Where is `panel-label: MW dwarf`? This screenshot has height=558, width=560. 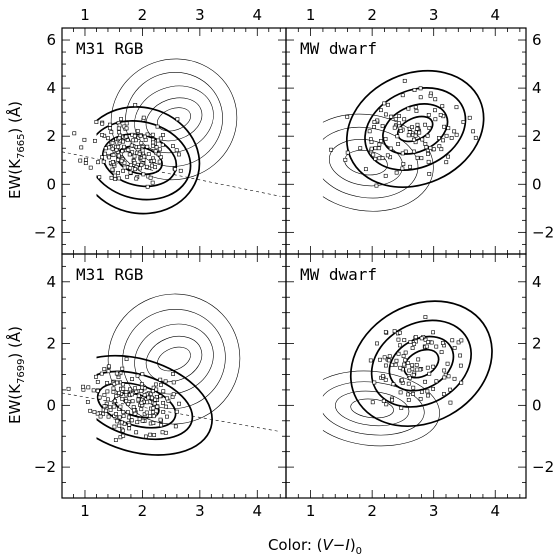 panel-label: MW dwarf is located at coordinates (338, 274).